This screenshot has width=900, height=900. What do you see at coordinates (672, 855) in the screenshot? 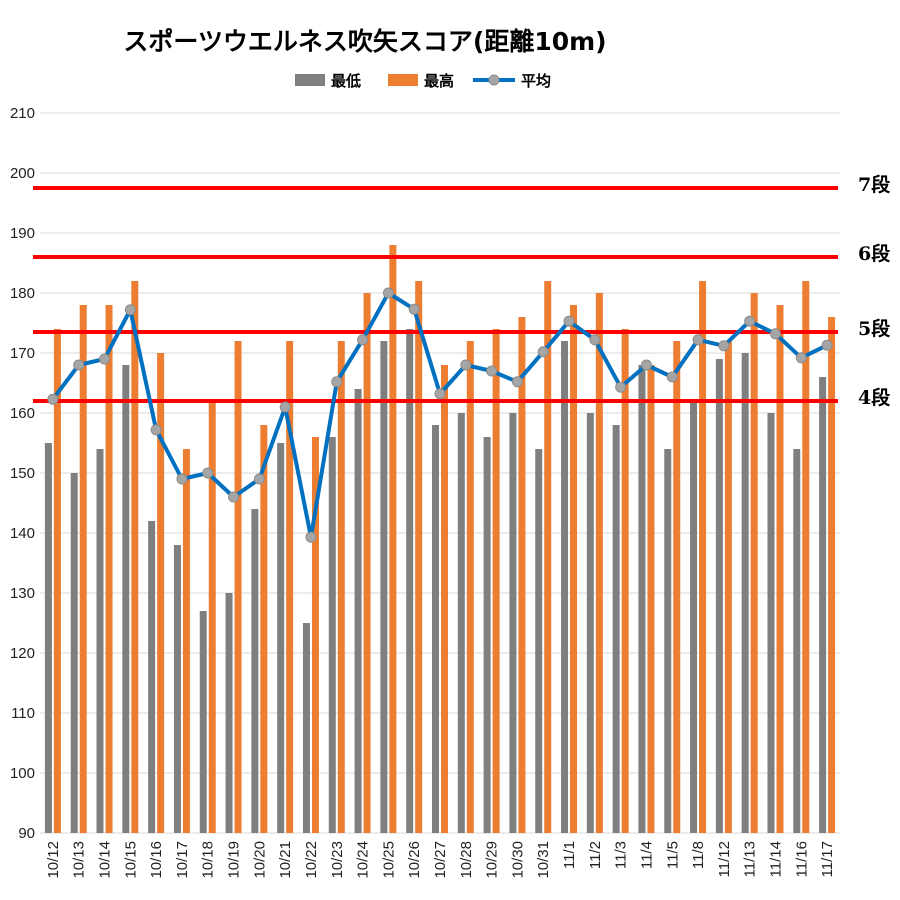
I see `x-tick-label: 11/5` at bounding box center [672, 855].